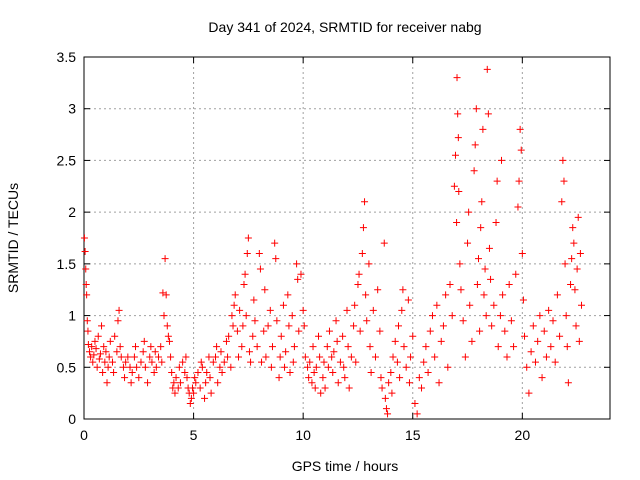 The image size is (640, 480). I want to click on y-tick-label: 1.5, so click(67, 264).